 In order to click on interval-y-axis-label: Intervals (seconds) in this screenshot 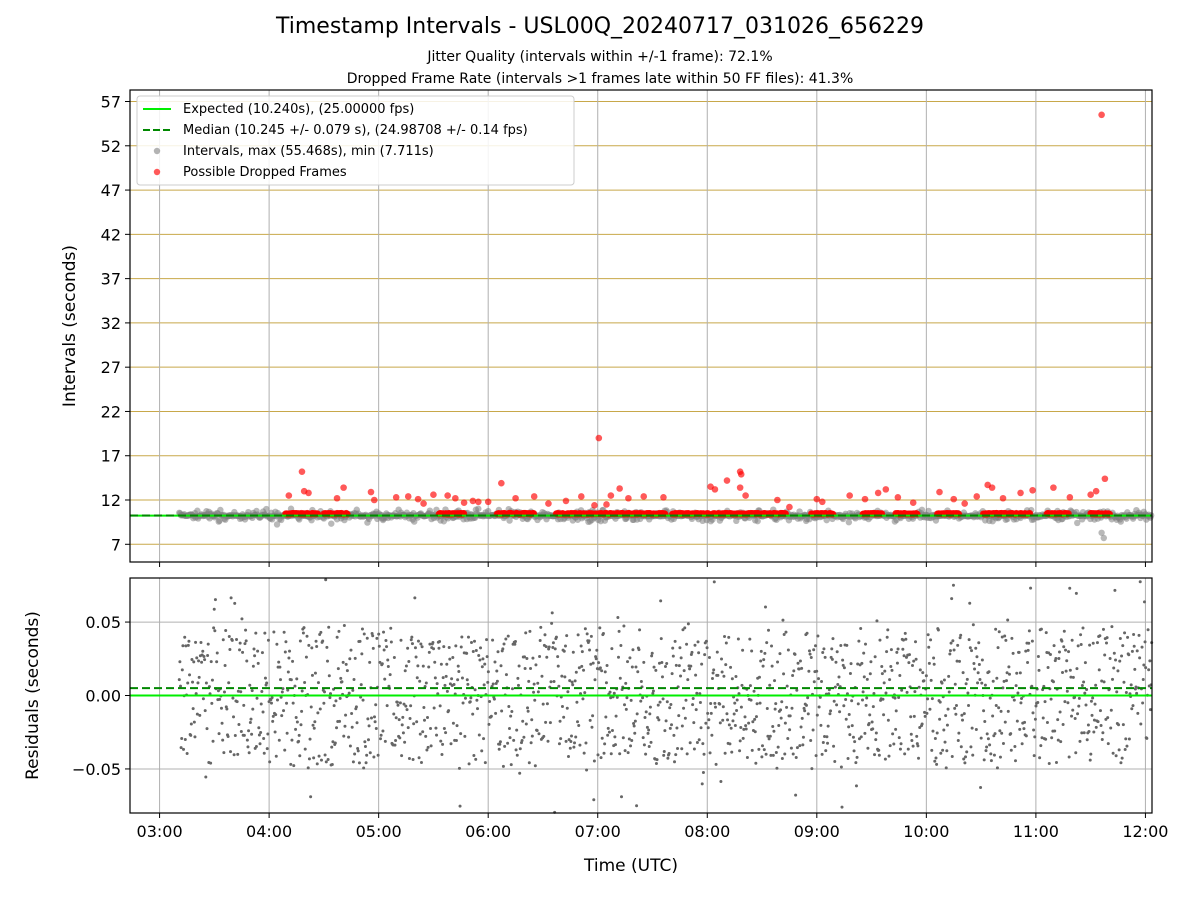, I will do `click(70, 326)`.